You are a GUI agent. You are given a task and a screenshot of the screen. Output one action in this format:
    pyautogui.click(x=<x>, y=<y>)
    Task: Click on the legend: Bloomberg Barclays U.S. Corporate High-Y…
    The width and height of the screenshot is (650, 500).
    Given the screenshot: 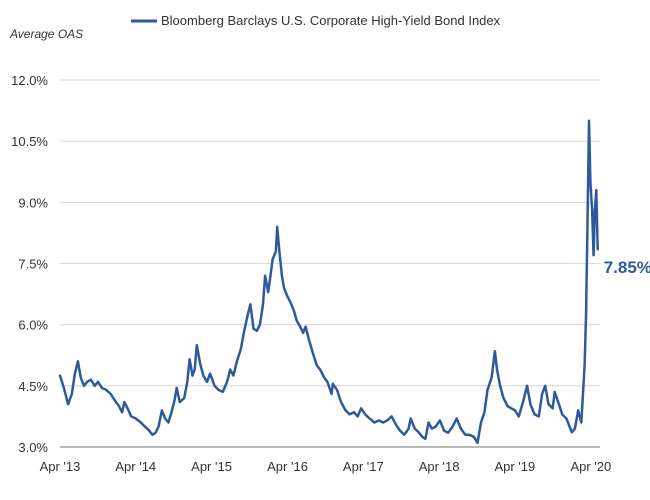 What is the action you would take?
    pyautogui.click(x=316, y=20)
    